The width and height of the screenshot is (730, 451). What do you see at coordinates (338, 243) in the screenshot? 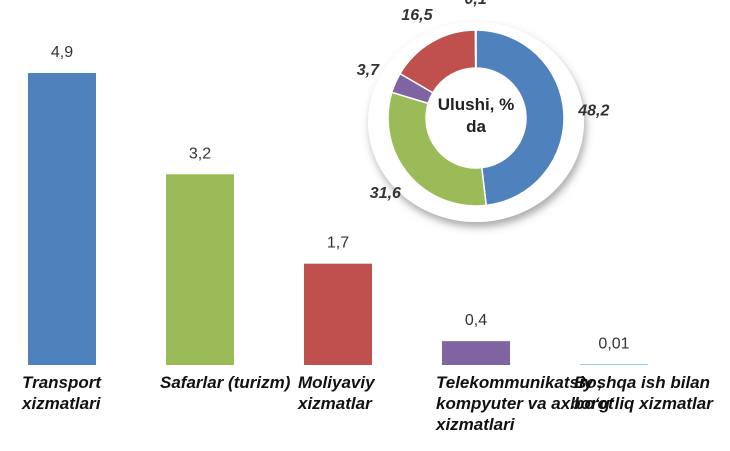
I see `value-label: 1,7` at bounding box center [338, 243].